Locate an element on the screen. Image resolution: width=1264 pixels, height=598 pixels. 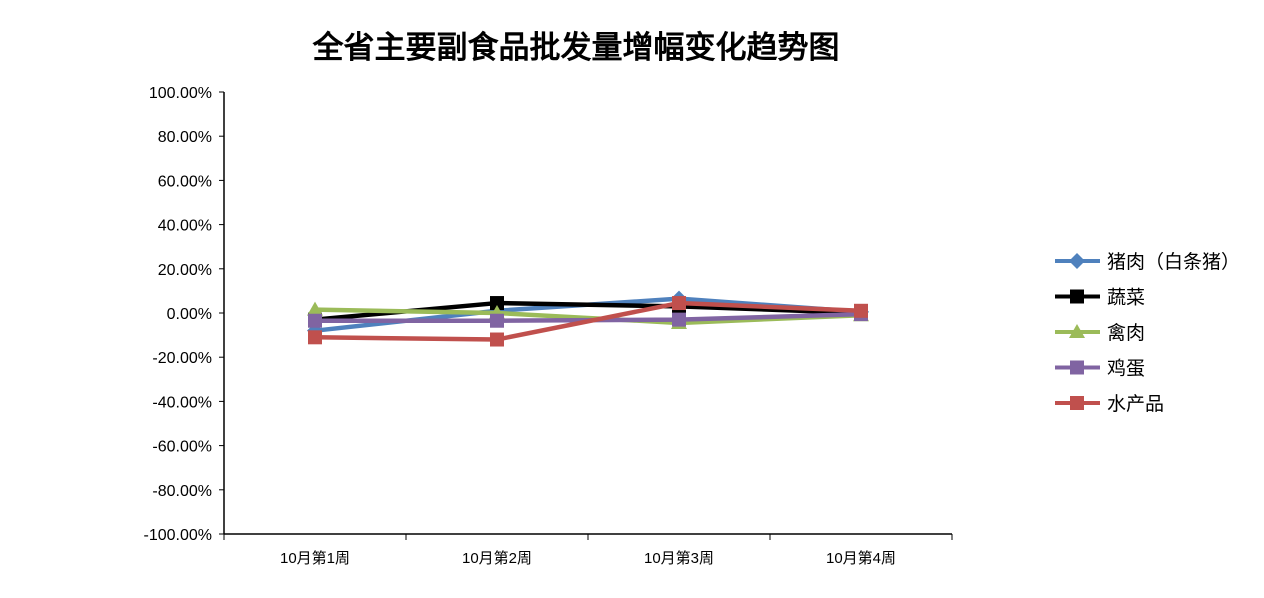
legend-label: 蔬菜 is located at coordinates (1126, 298).